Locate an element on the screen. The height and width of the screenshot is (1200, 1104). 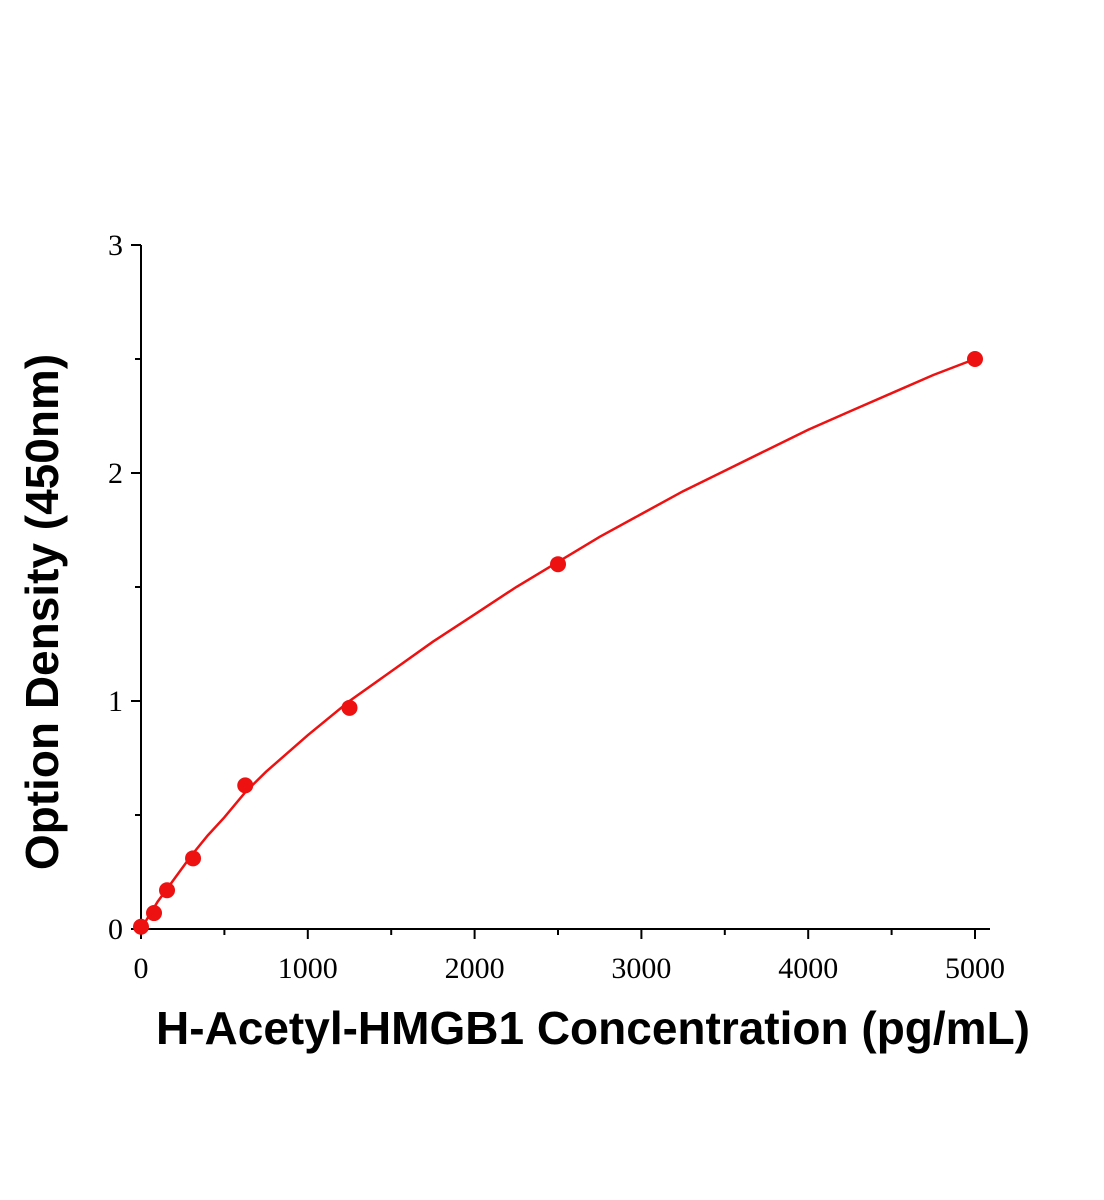
y-tick-label: 3 is located at coordinates (115, 245).